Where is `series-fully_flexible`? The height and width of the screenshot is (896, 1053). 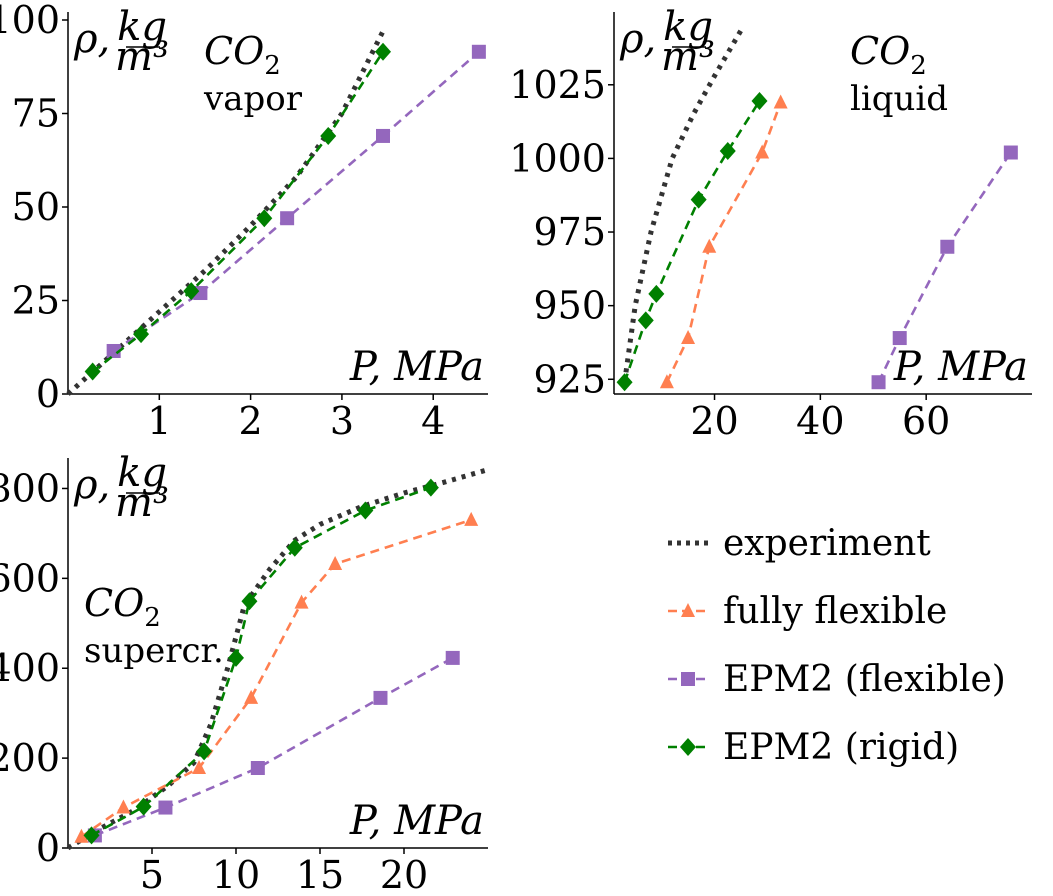 series-fully_flexible is located at coordinates (276, 677).